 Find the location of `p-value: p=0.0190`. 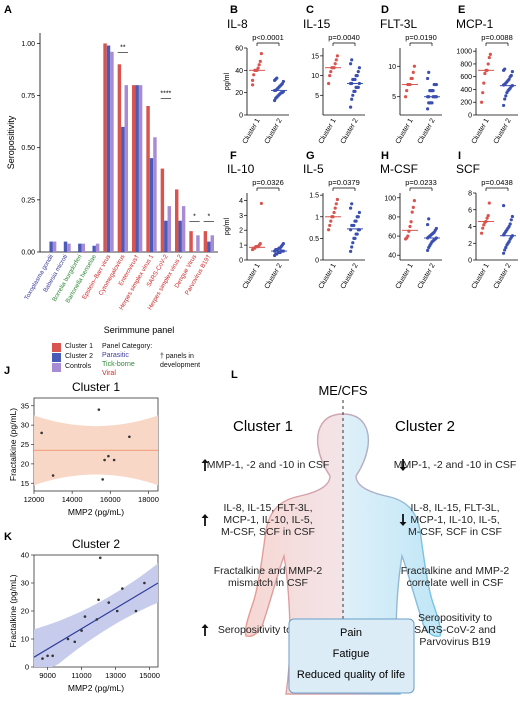

p-value: p=0.0190 is located at coordinates (421, 37).